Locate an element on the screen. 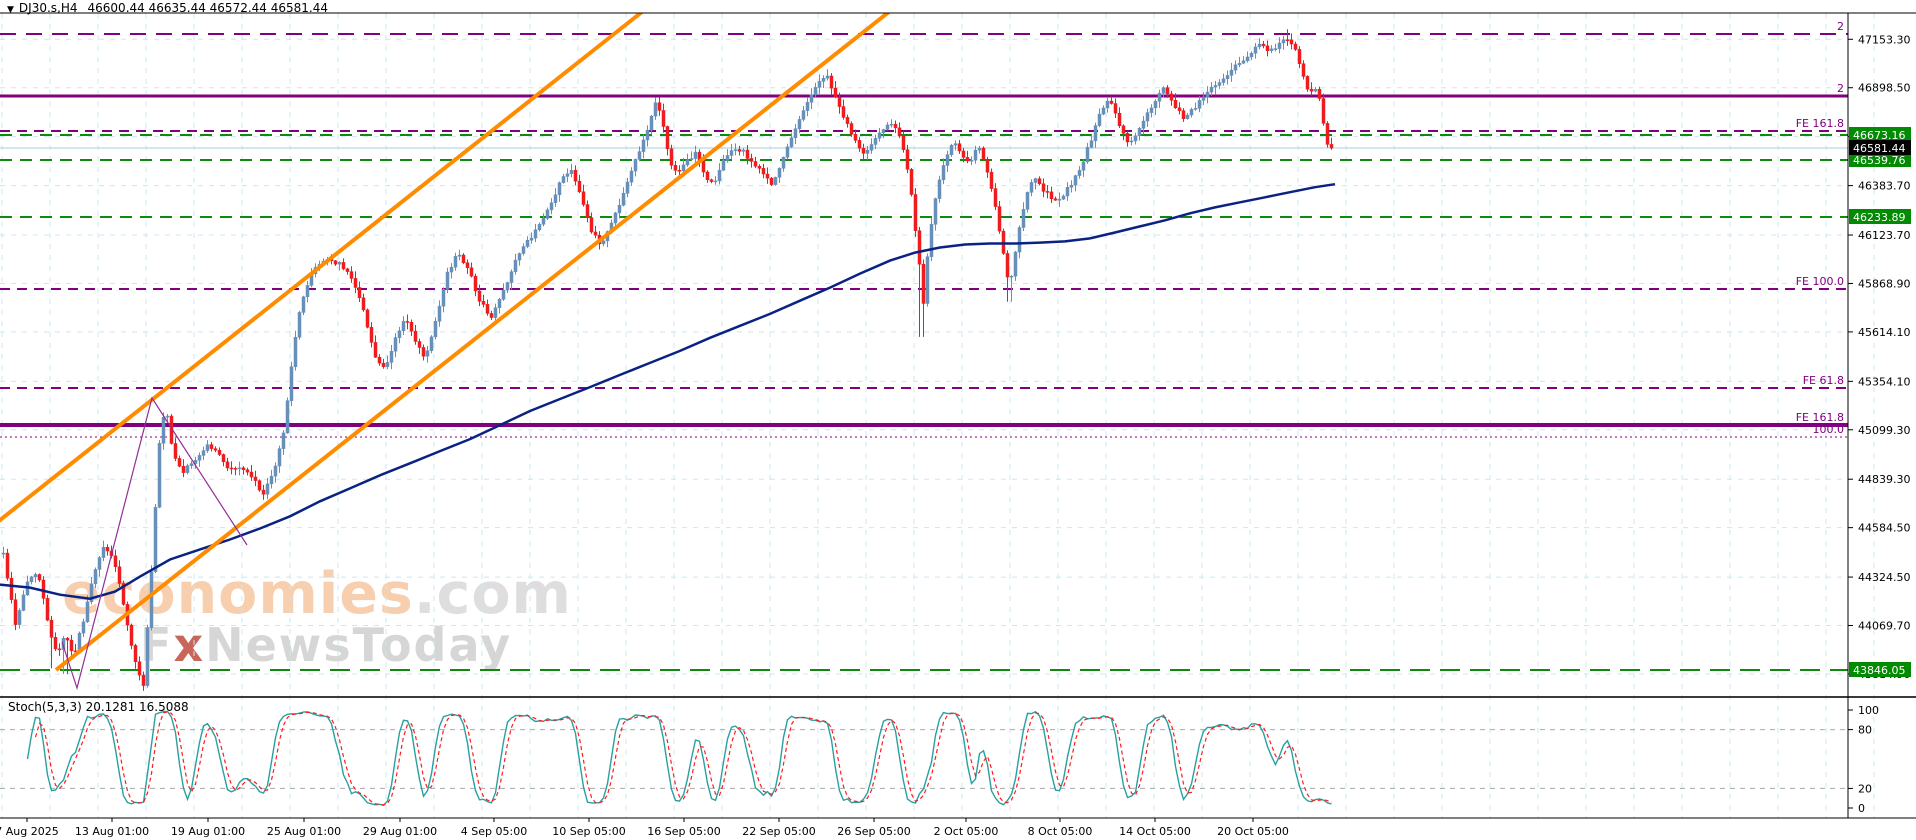  time-tick-label: 8 Oct 05:00 is located at coordinates (1060, 831).